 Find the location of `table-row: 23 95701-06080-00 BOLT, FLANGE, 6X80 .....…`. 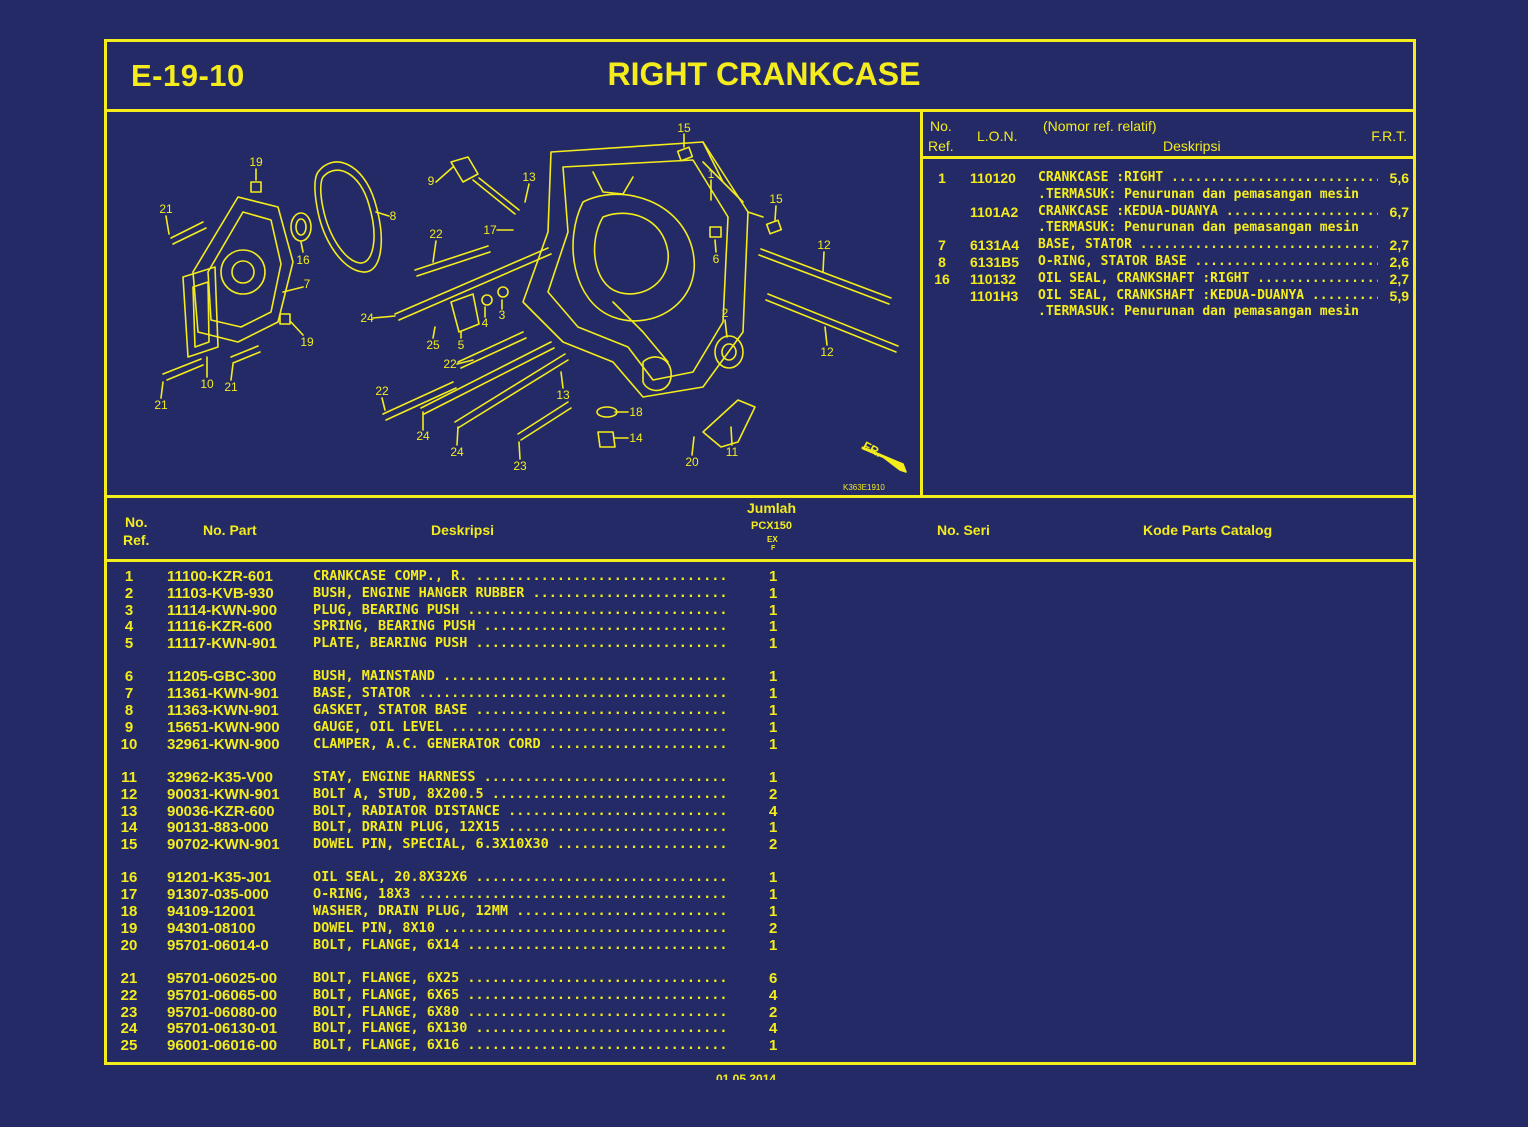

table-row: 23 95701-06080-00 BOLT, FLANGE, 6X80 .....… is located at coordinates (457, 1012).